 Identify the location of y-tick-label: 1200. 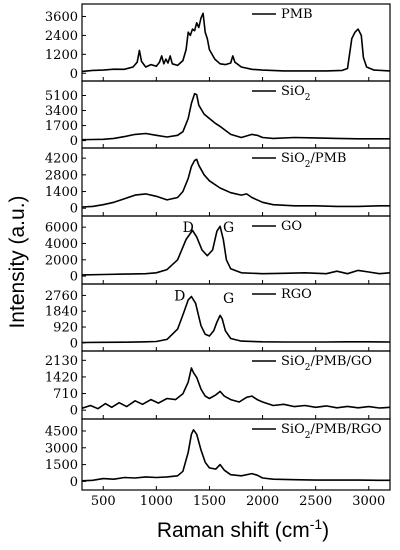
(61, 55).